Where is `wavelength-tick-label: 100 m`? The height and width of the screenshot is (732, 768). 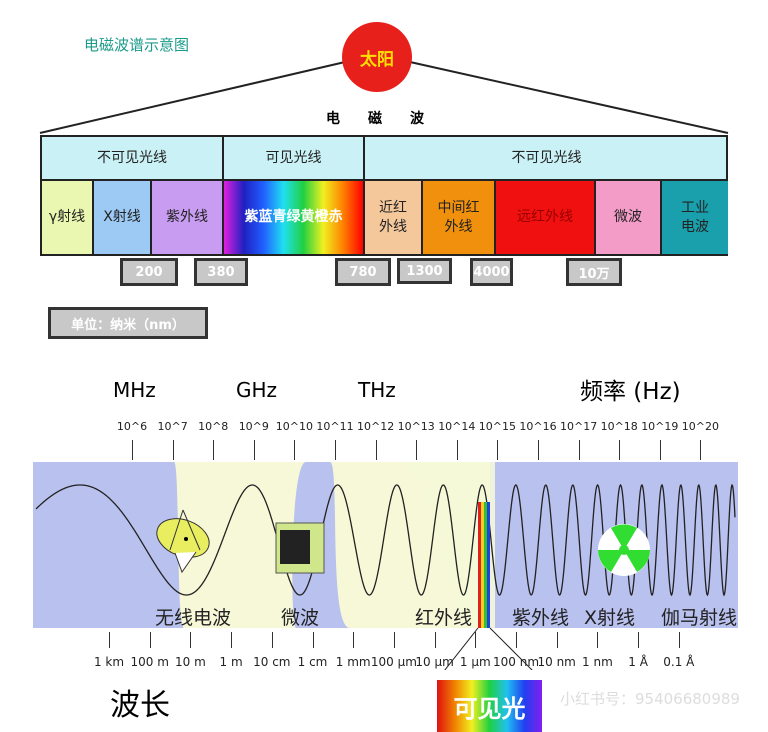 wavelength-tick-label: 100 m is located at coordinates (149, 662).